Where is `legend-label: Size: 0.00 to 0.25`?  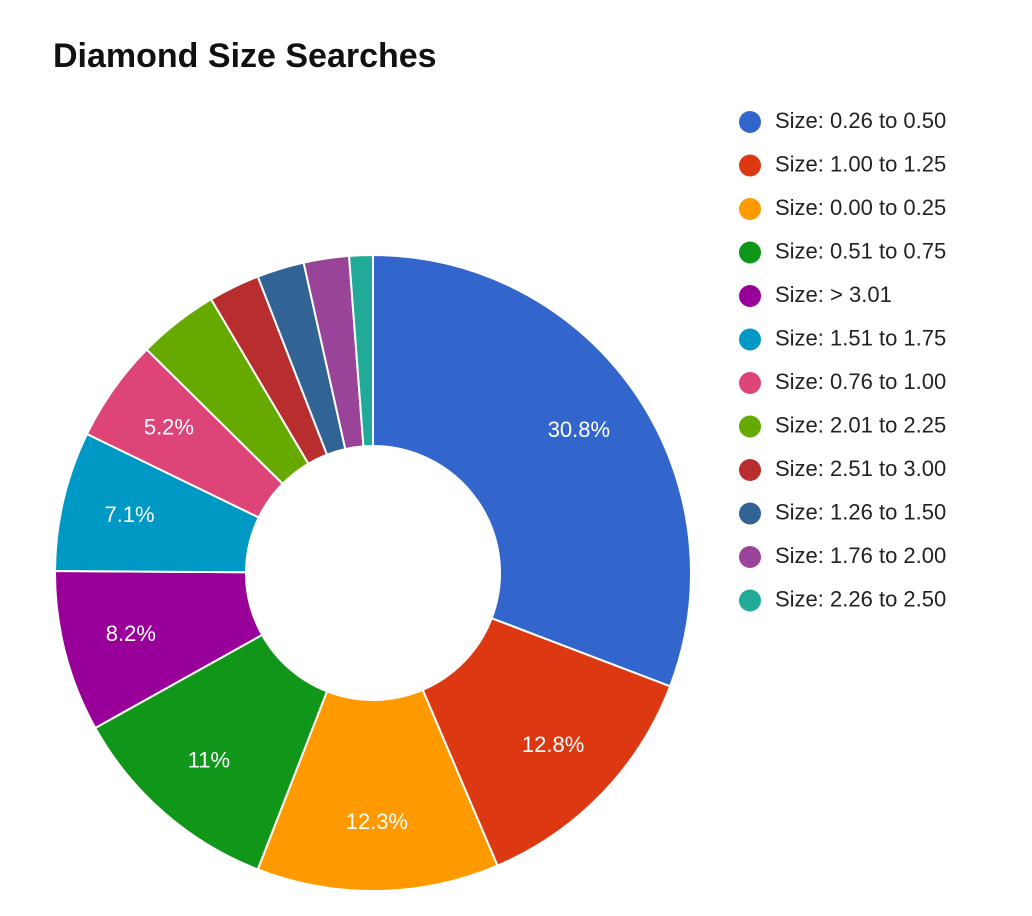
legend-label: Size: 0.00 to 0.25 is located at coordinates (860, 207).